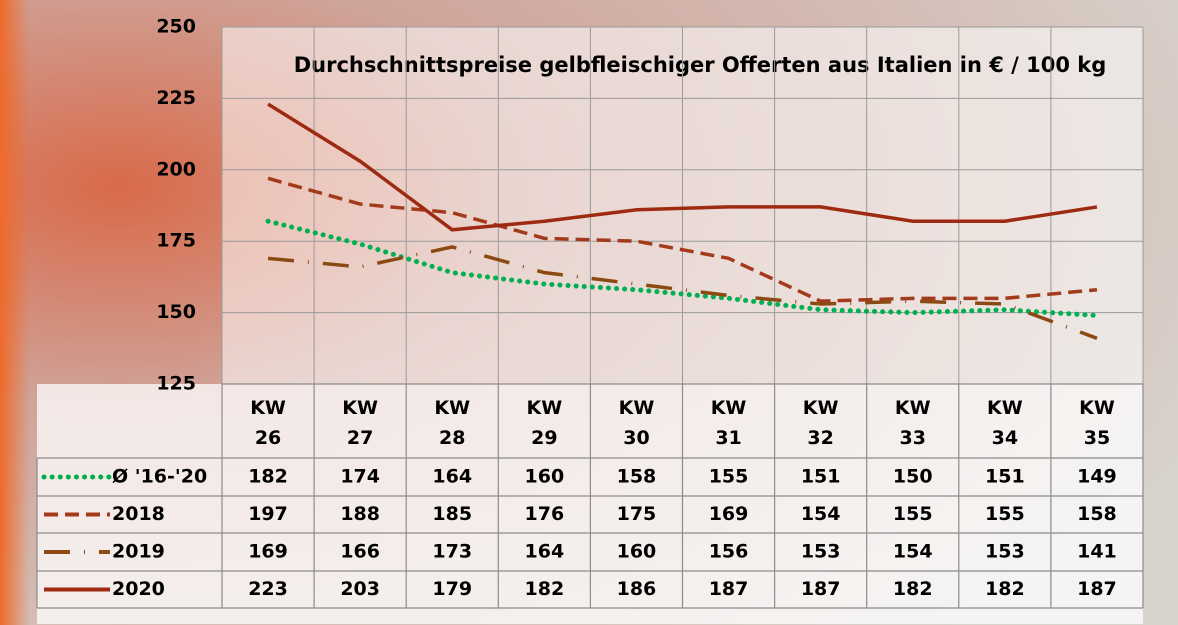  I want to click on table-value: 197, so click(268, 514).